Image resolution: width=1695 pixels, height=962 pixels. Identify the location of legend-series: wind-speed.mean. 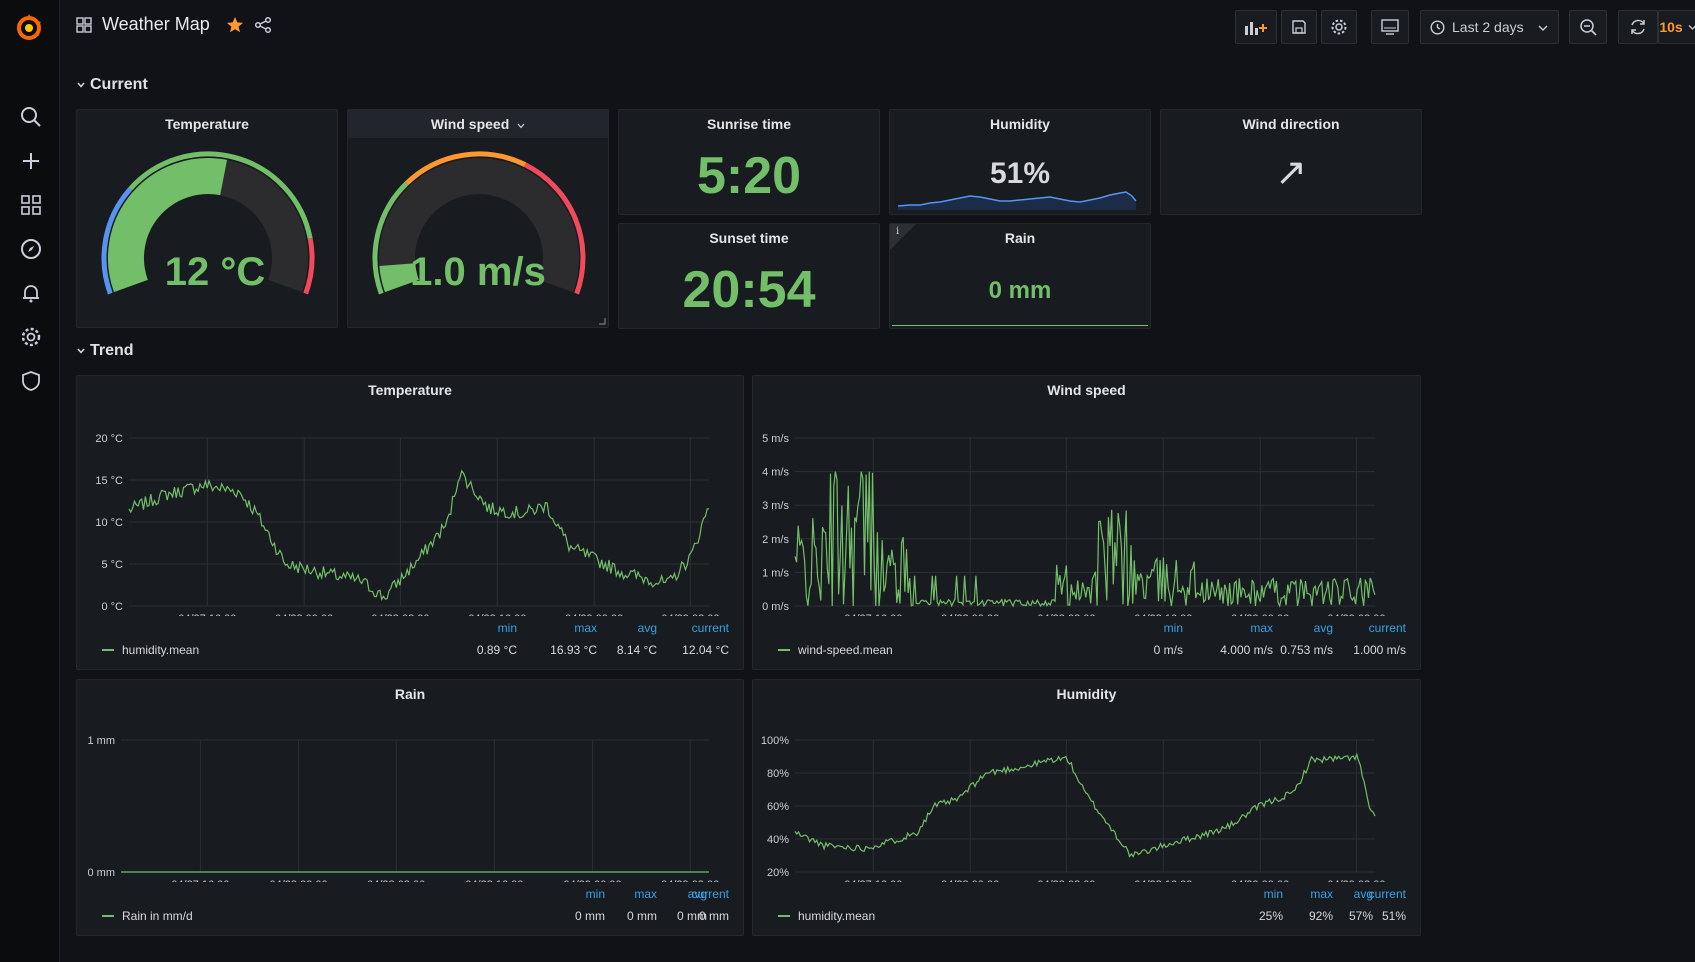
(835, 650).